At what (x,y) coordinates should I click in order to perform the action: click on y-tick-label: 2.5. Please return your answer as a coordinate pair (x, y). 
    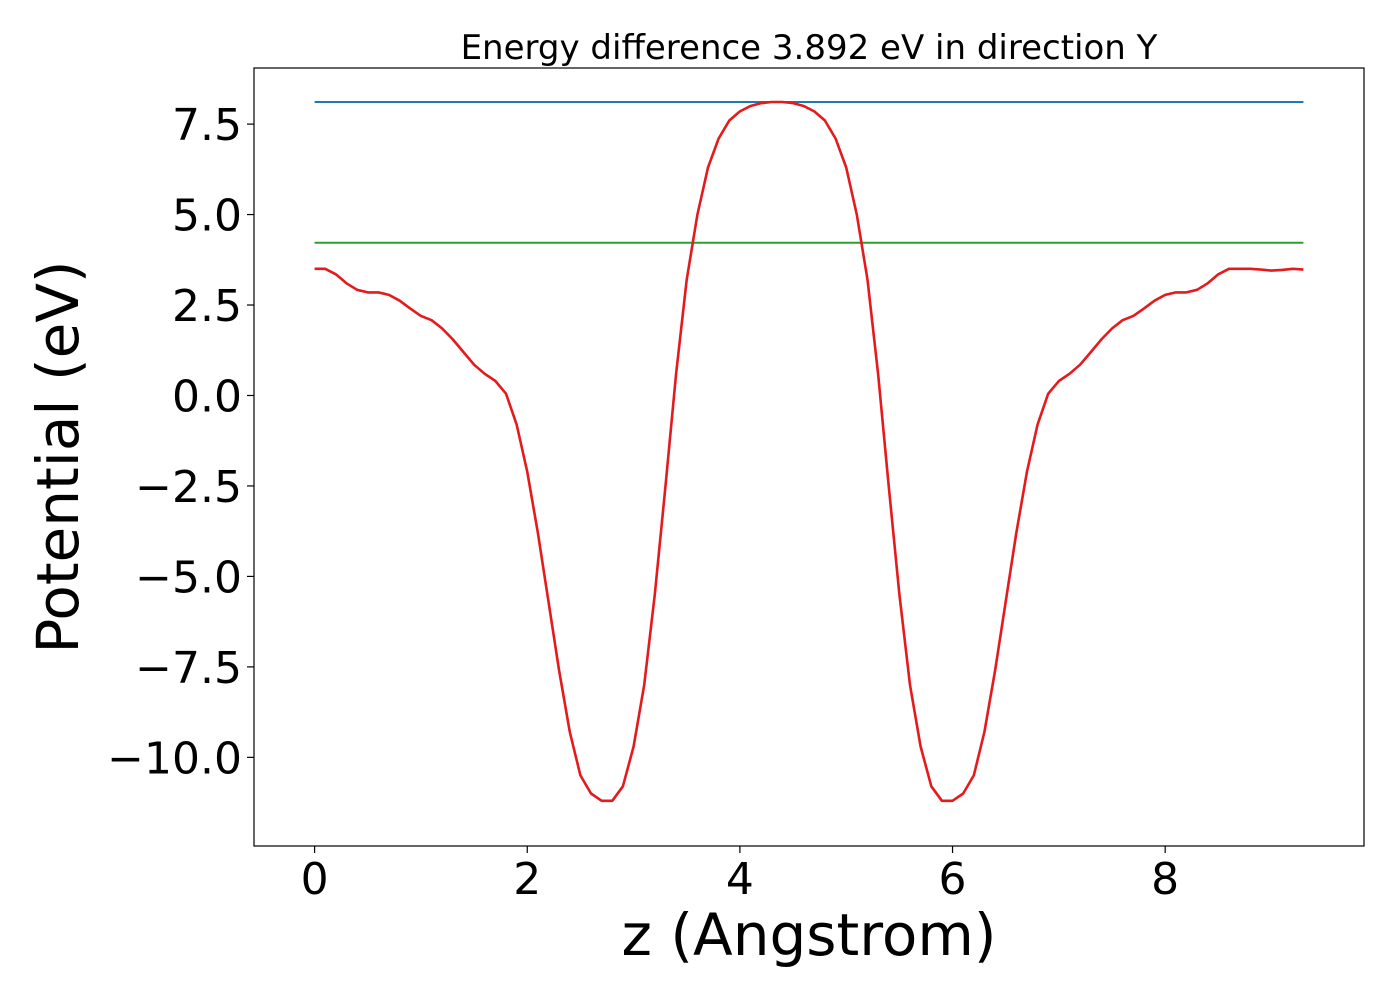
    Looking at the image, I should click on (207, 306).